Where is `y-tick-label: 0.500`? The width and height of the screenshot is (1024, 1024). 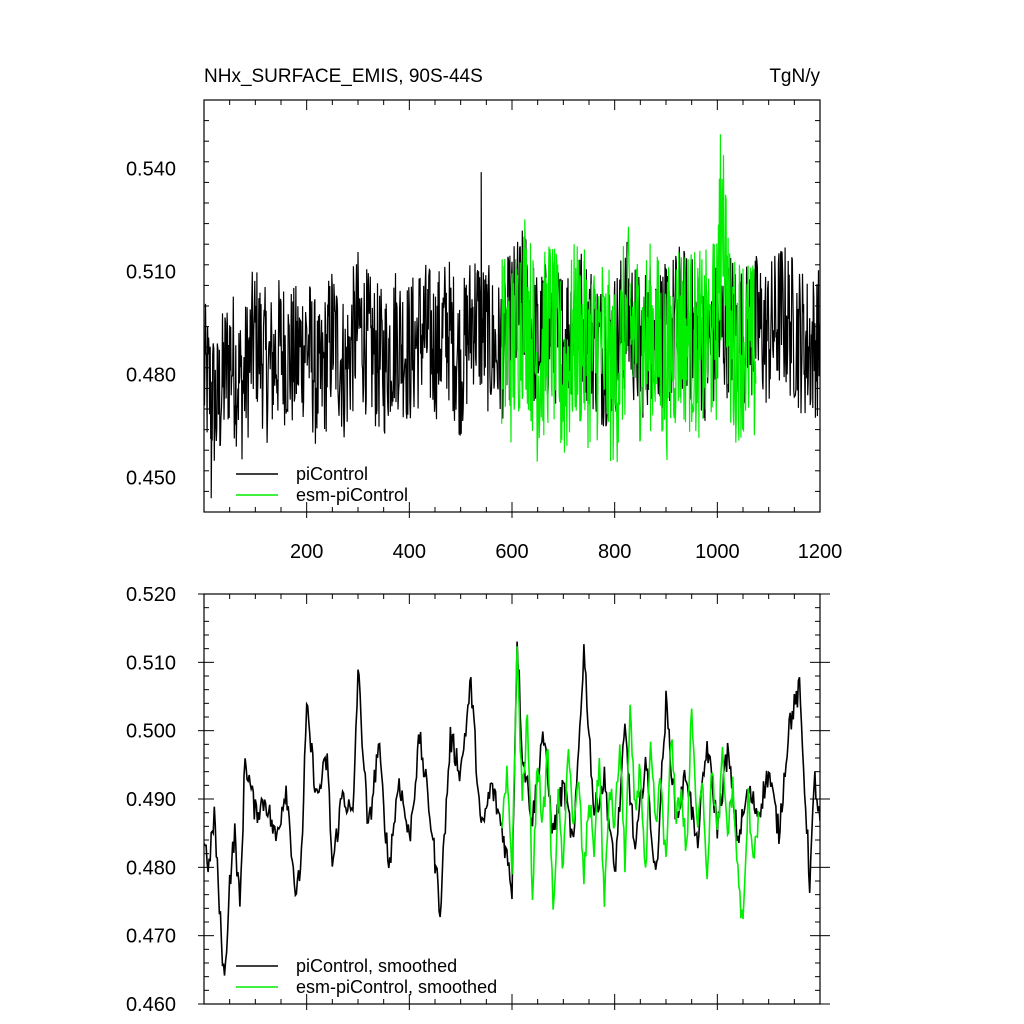
y-tick-label: 0.500 is located at coordinates (151, 732).